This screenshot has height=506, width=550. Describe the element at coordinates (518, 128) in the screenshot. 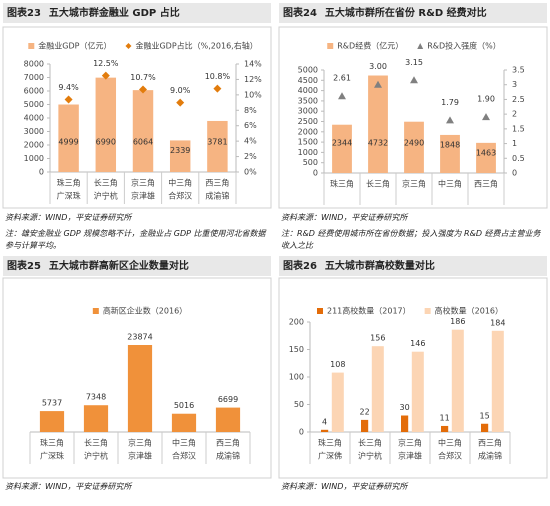

I see `y2-tick-label: 1.5` at that location.